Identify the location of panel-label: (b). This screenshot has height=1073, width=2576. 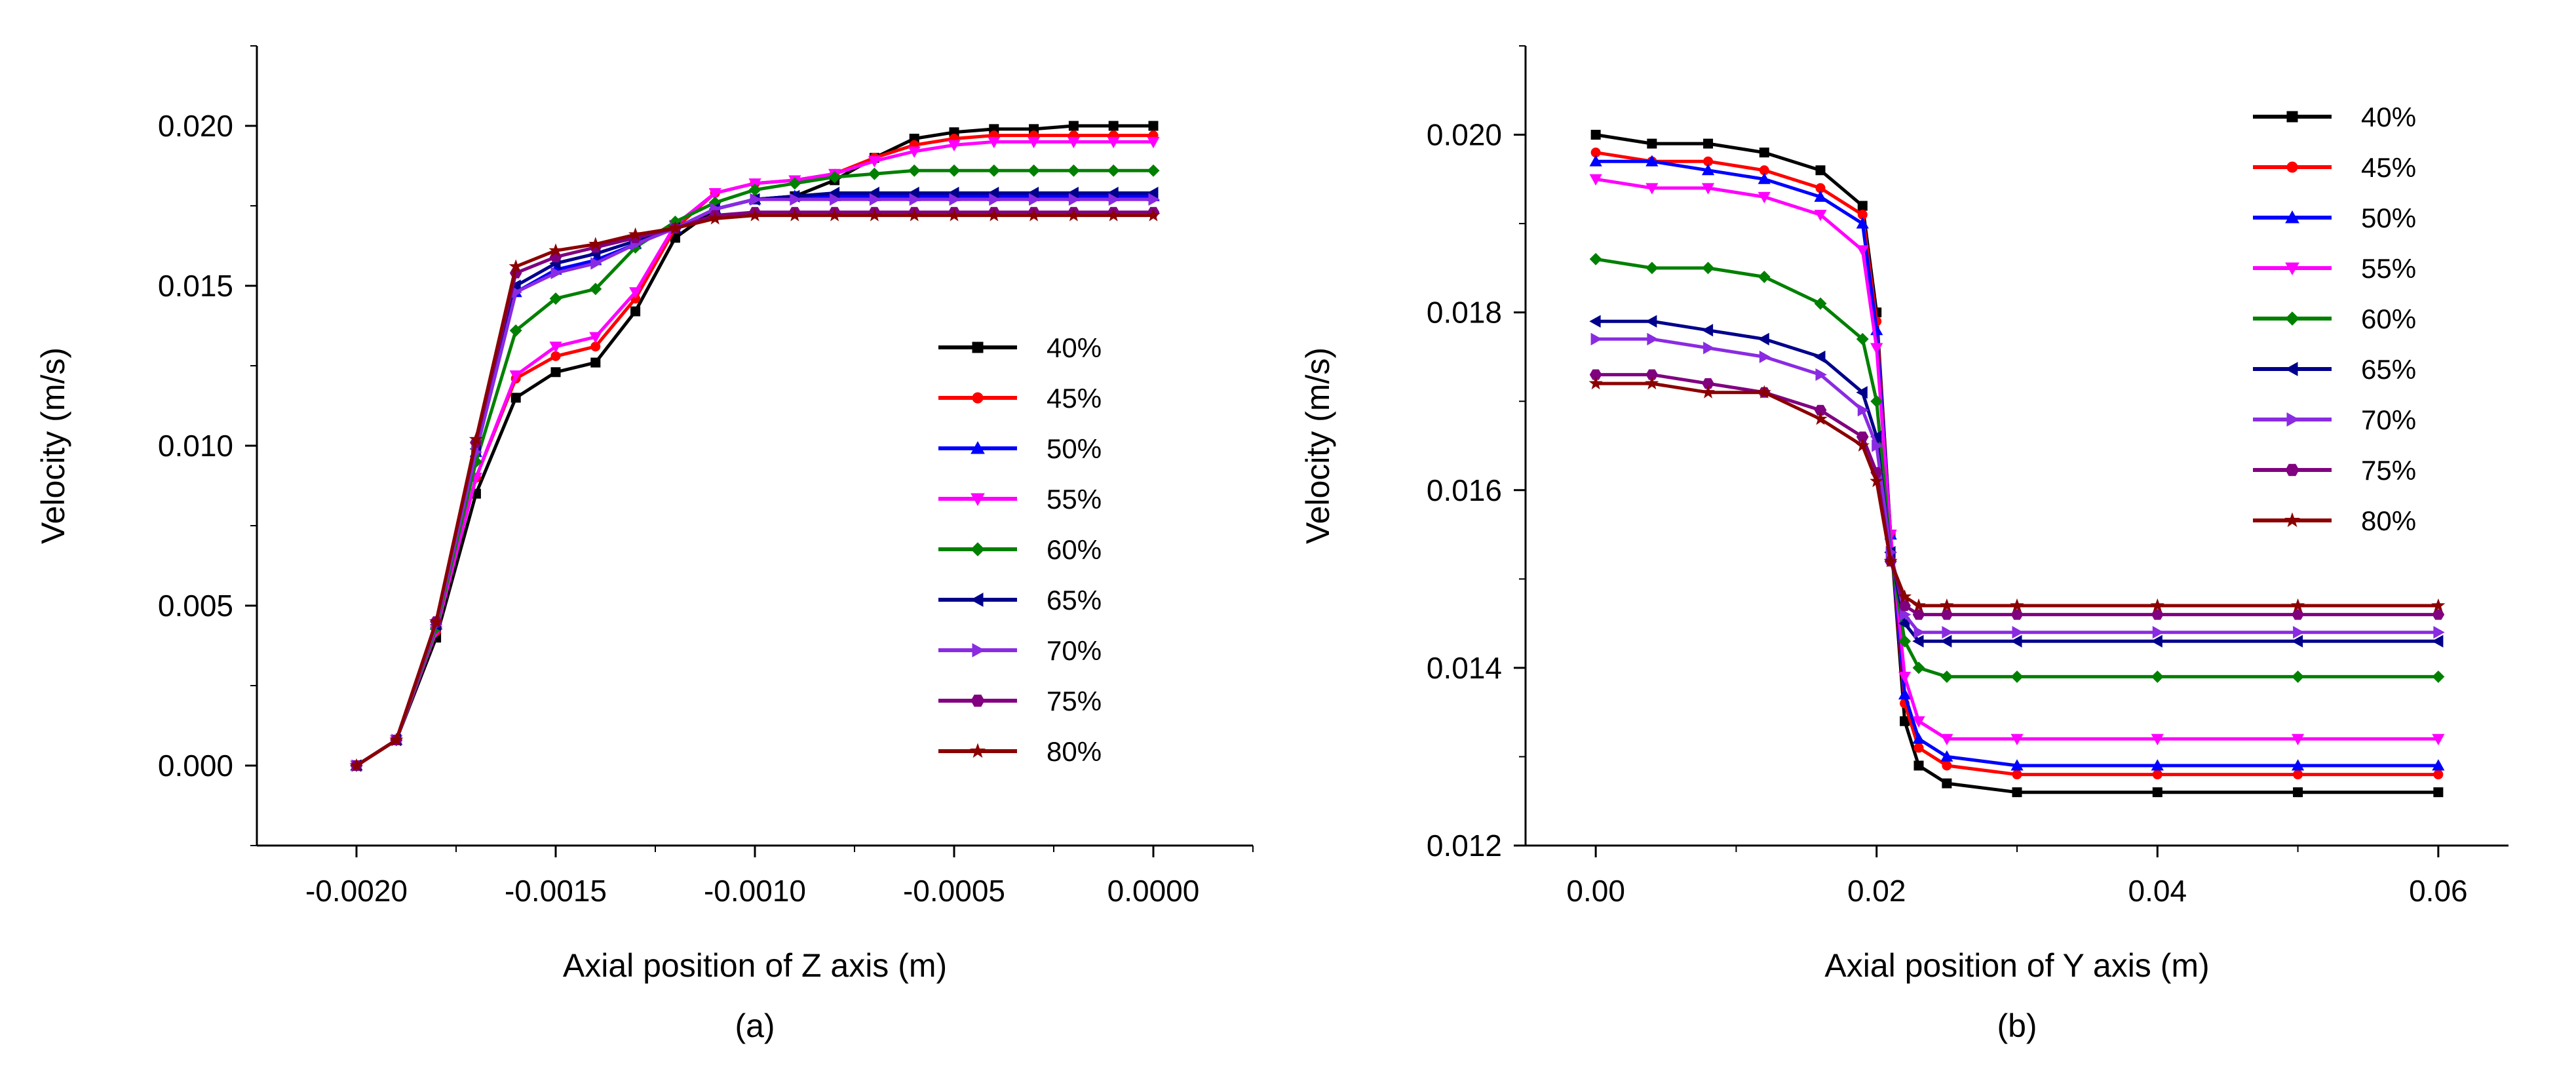
(2017, 1025).